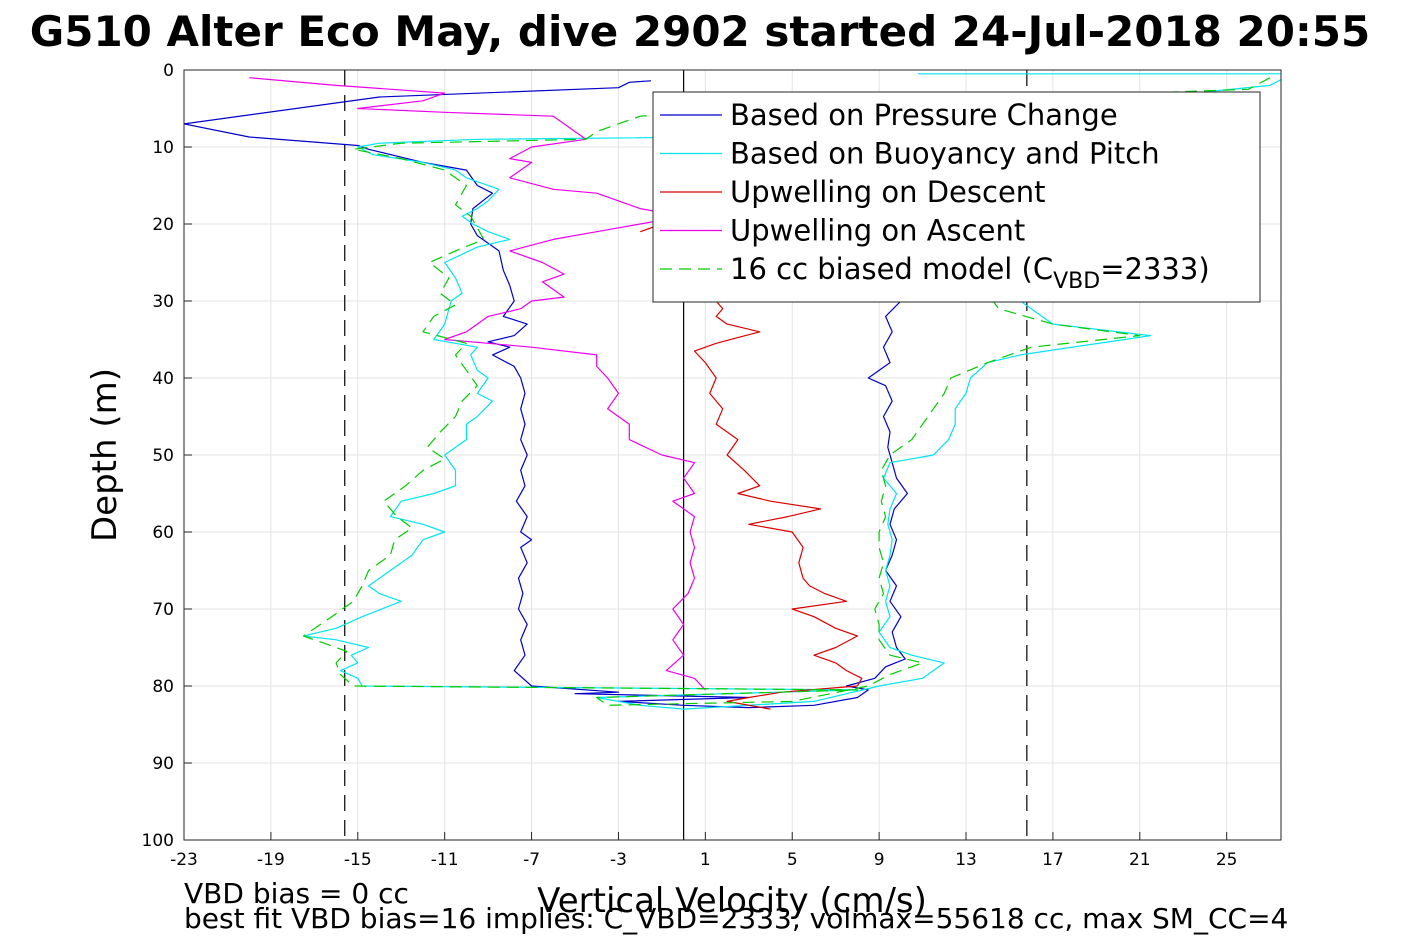  I want to click on y-tick-label: 30, so click(163, 302).